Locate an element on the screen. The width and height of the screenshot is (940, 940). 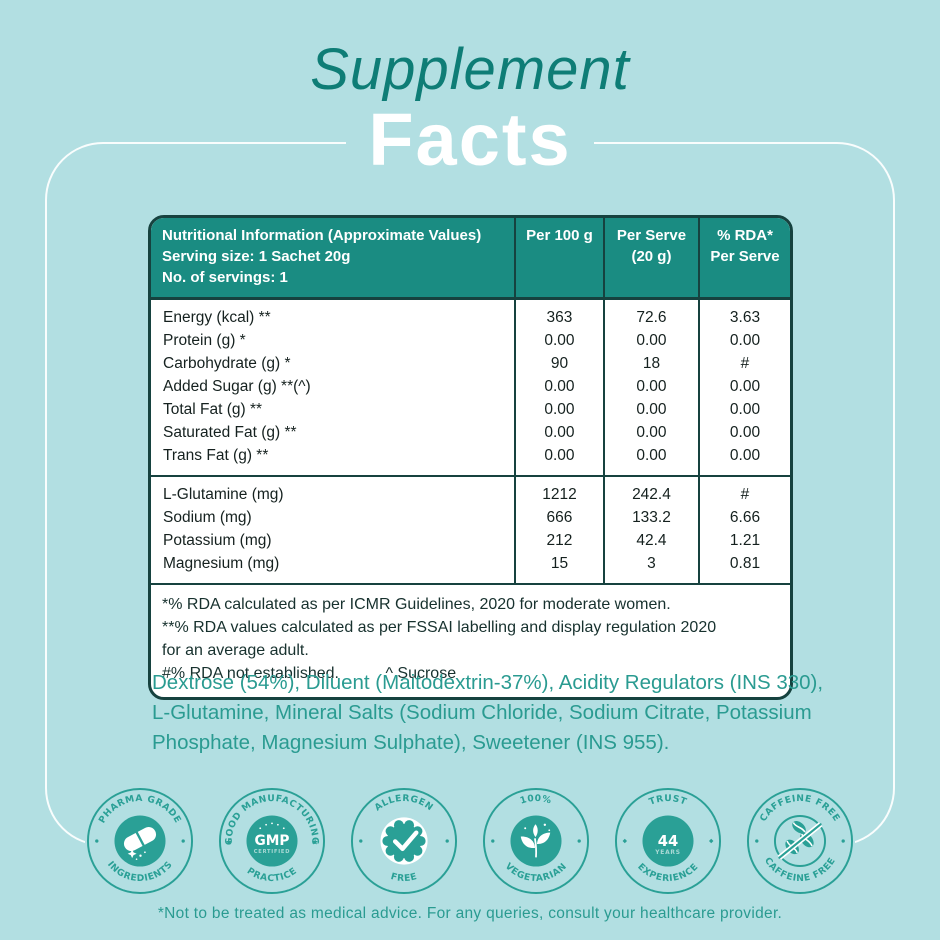
per-serve-value: 18 is located at coordinates (650, 363).